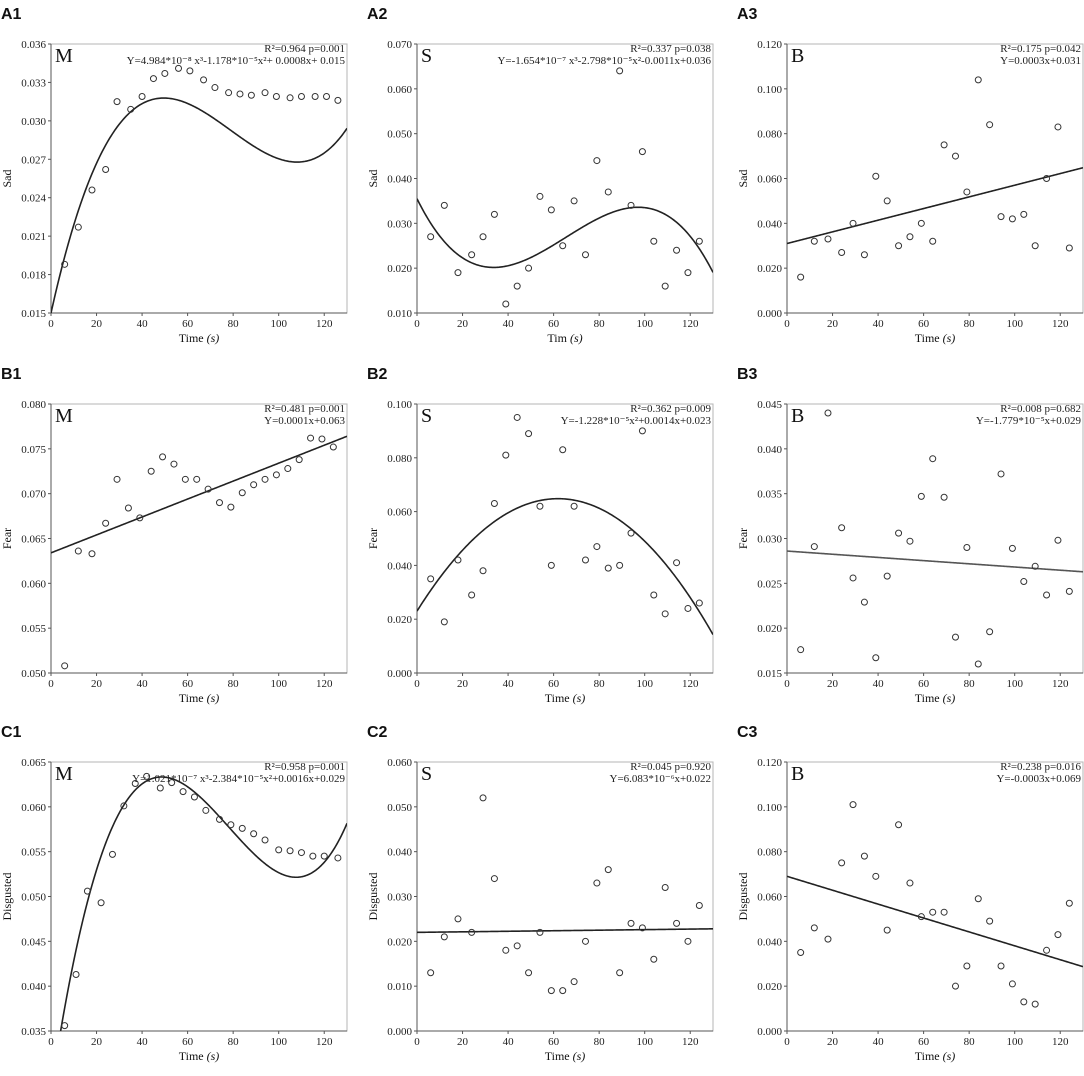 The width and height of the screenshot is (1084, 1076). What do you see at coordinates (399, 405) in the screenshot?
I see `y-tick-label: 0.100` at bounding box center [399, 405].